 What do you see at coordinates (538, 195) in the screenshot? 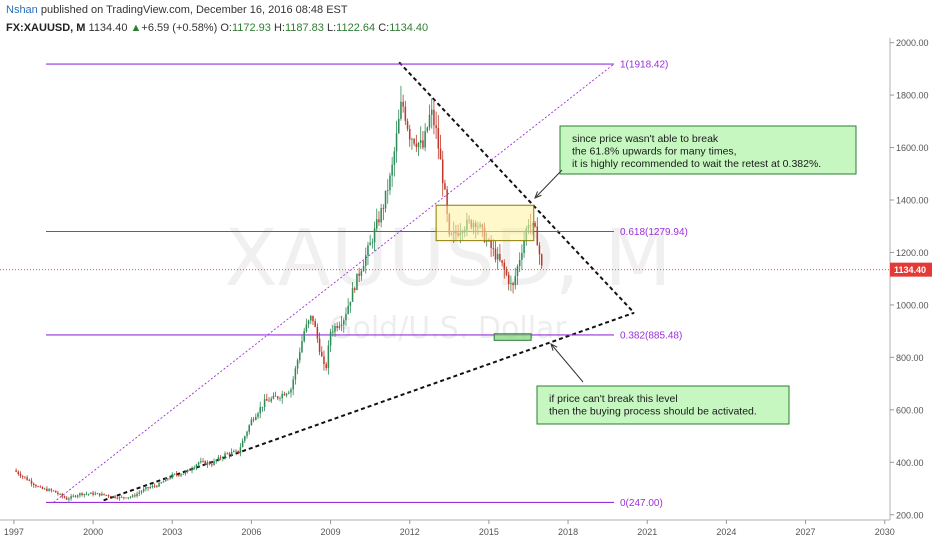
I see `note-resistance-arrow-head` at bounding box center [538, 195].